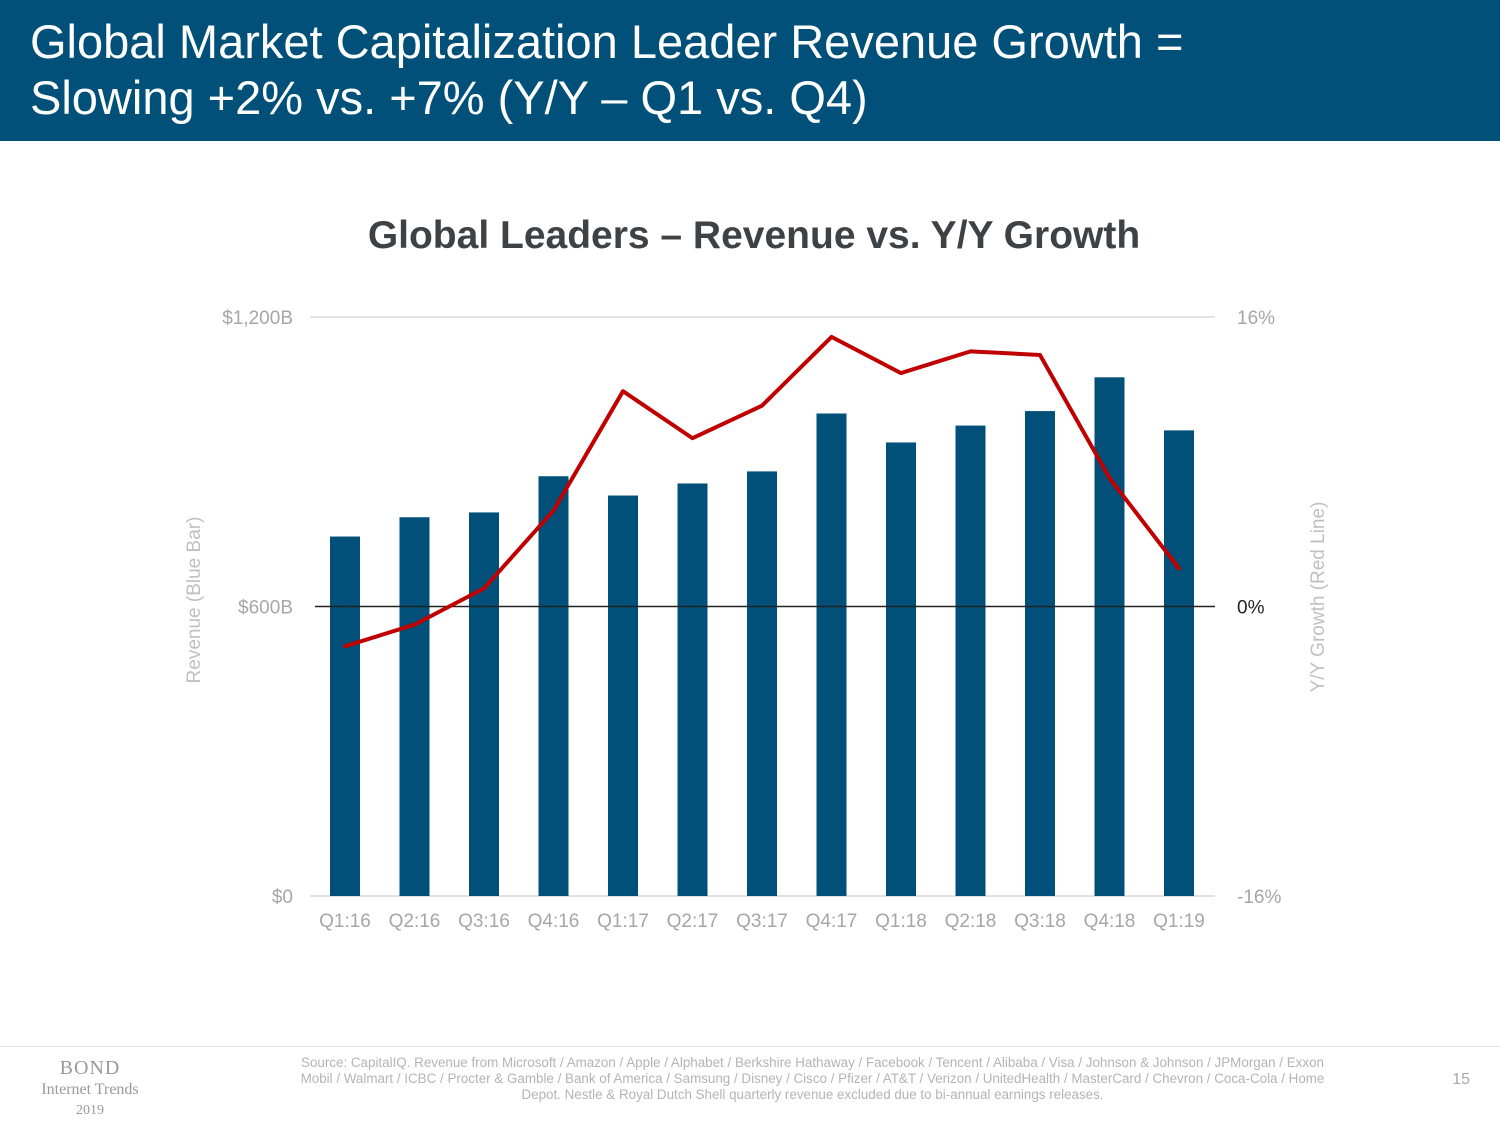  Describe the element at coordinates (282, 897) in the screenshot. I see `left-tick-label: $0` at that location.